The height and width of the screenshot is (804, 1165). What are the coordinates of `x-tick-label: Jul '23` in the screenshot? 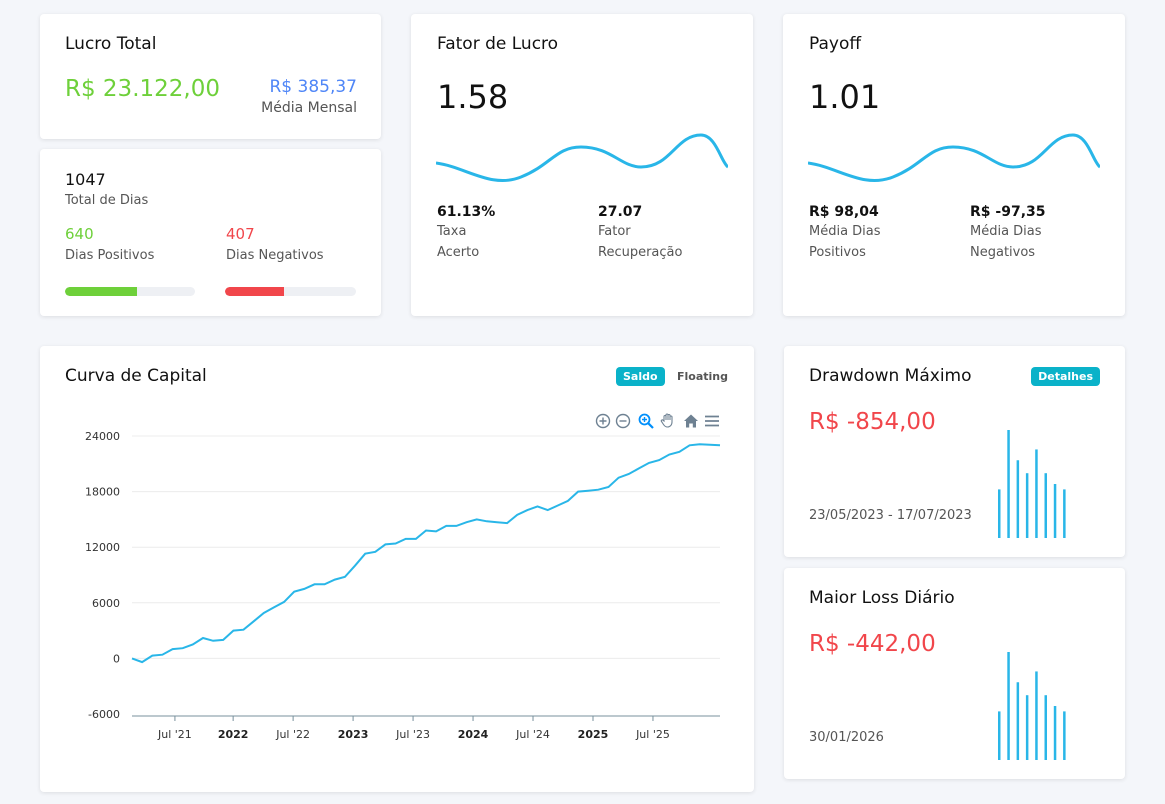 It's located at (412, 734).